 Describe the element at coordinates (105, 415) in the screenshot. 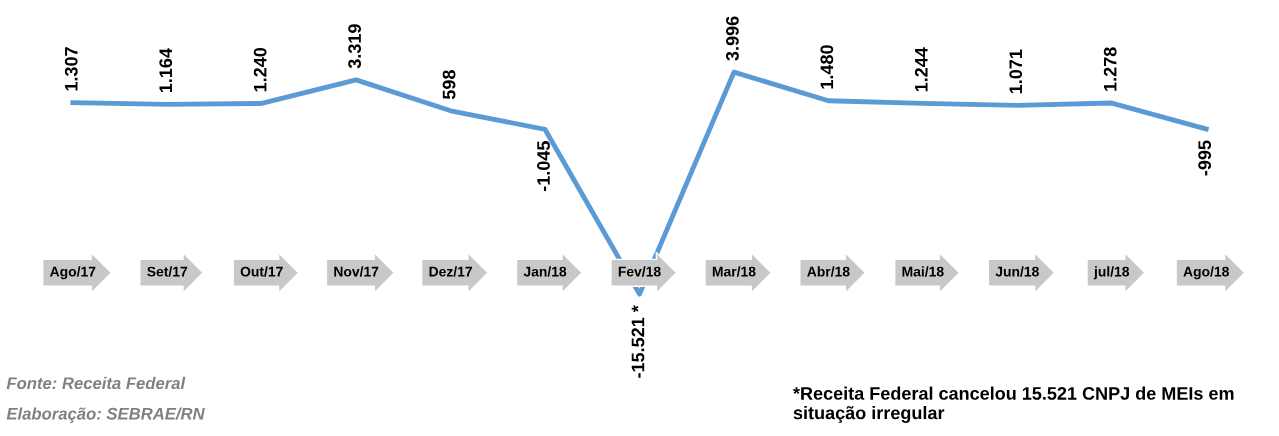

I see `text: Elaboração: SEBRAE/RN` at that location.